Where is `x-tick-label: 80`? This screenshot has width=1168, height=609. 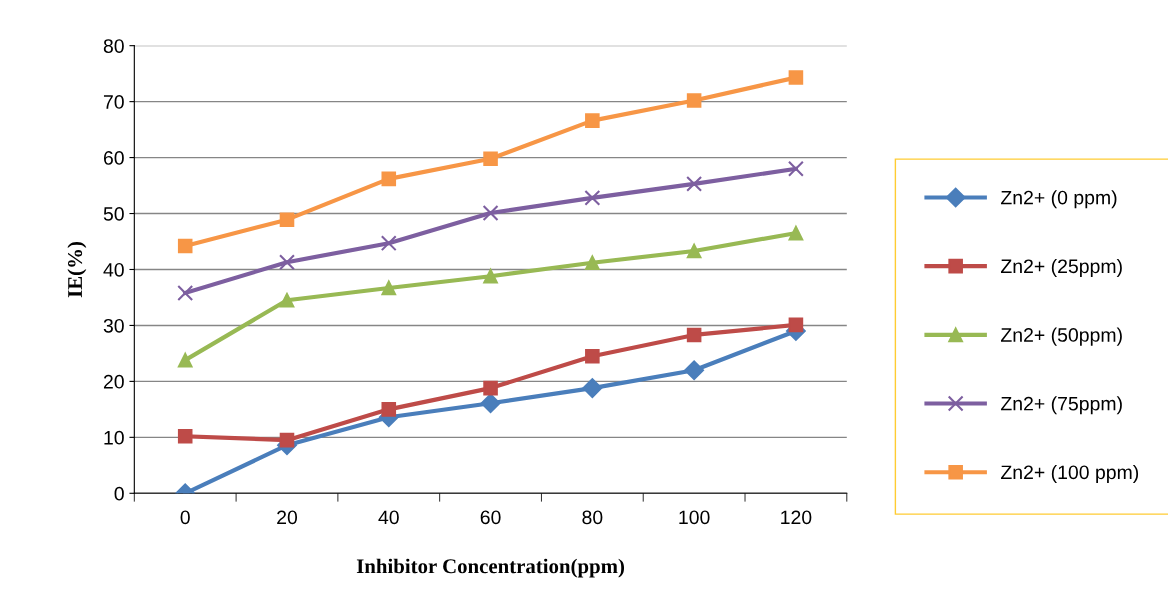
x-tick-label: 80 is located at coordinates (592, 517).